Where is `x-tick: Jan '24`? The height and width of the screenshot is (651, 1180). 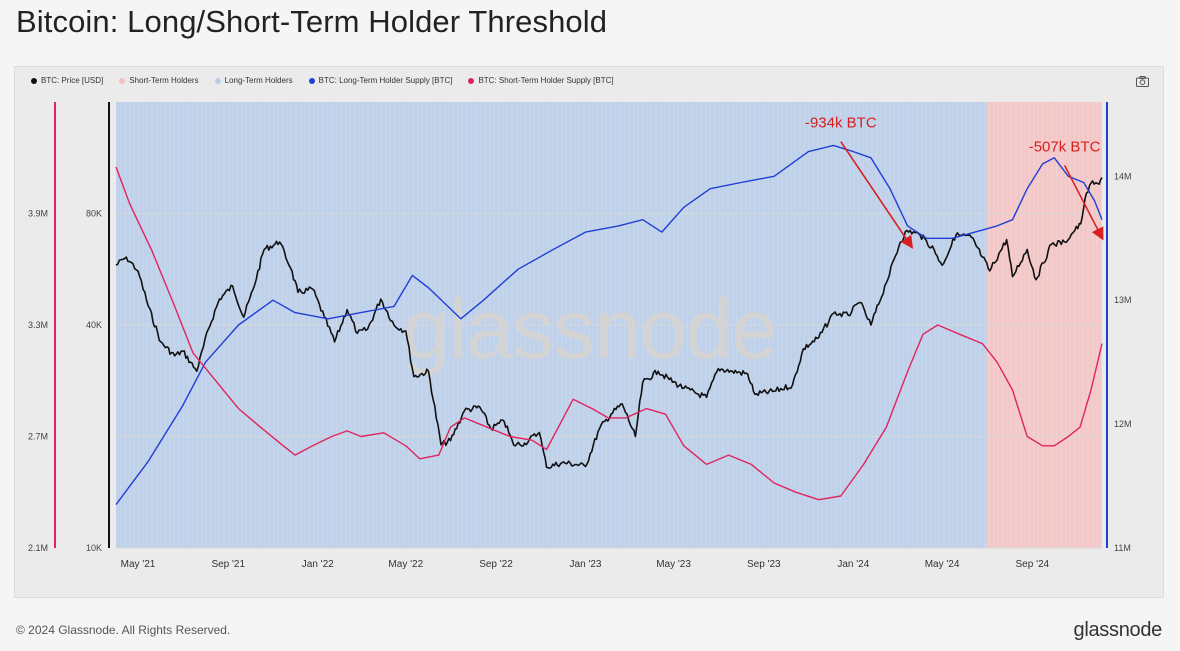 x-tick: Jan '24 is located at coordinates (853, 564).